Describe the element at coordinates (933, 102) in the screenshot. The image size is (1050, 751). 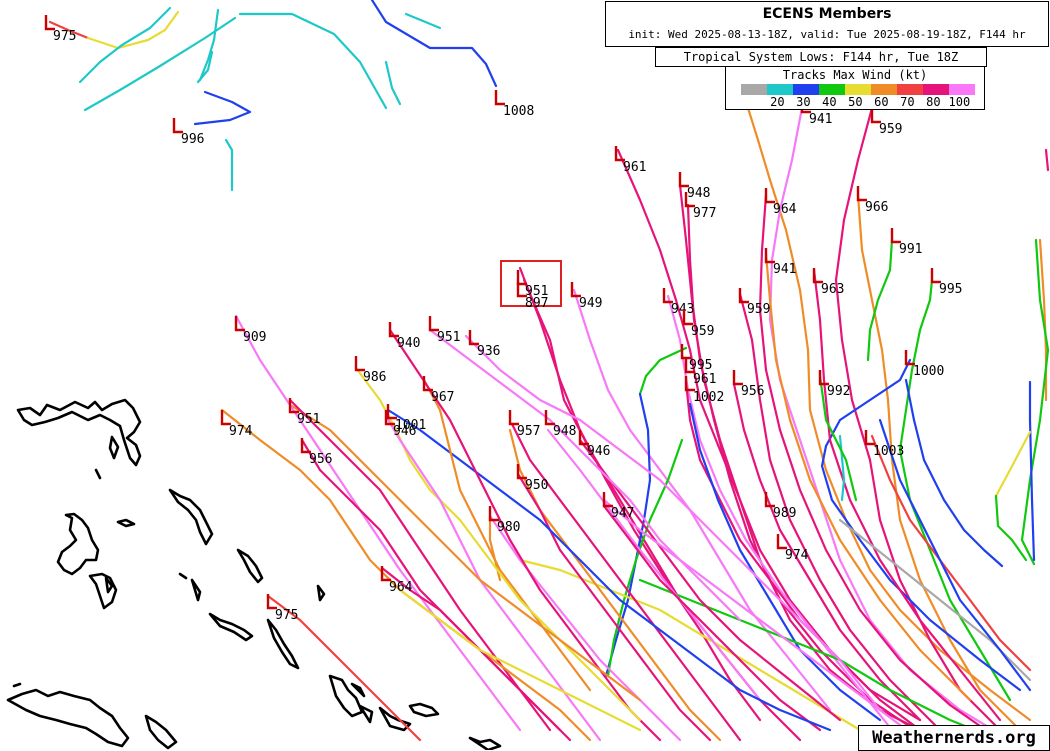
I see `legend-tick-label: 80` at that location.